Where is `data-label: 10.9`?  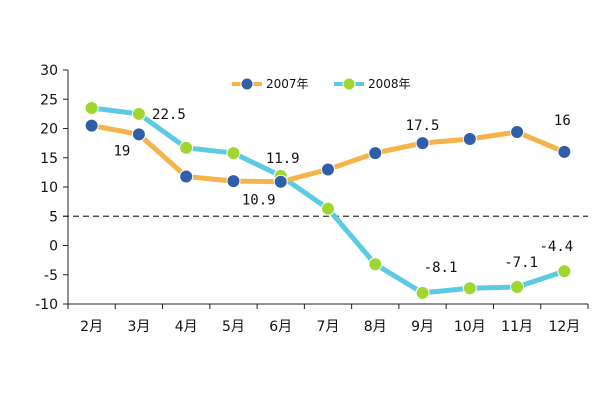
data-label: 10.9 is located at coordinates (259, 201).